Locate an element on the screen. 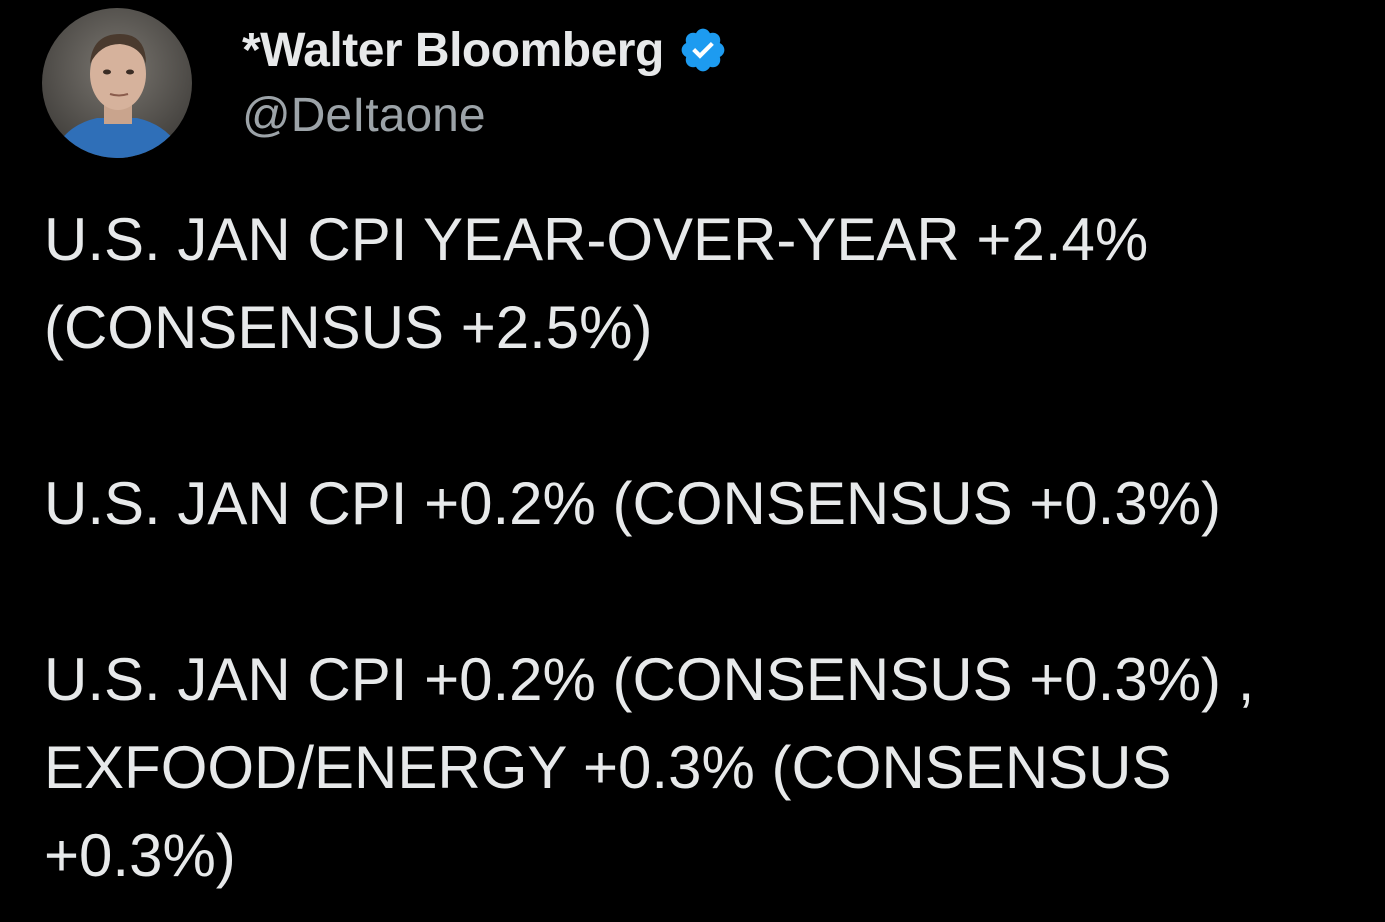 The image size is (1385, 922). tweet-line: (CONSENSUS +2.5%) is located at coordinates (348, 327).